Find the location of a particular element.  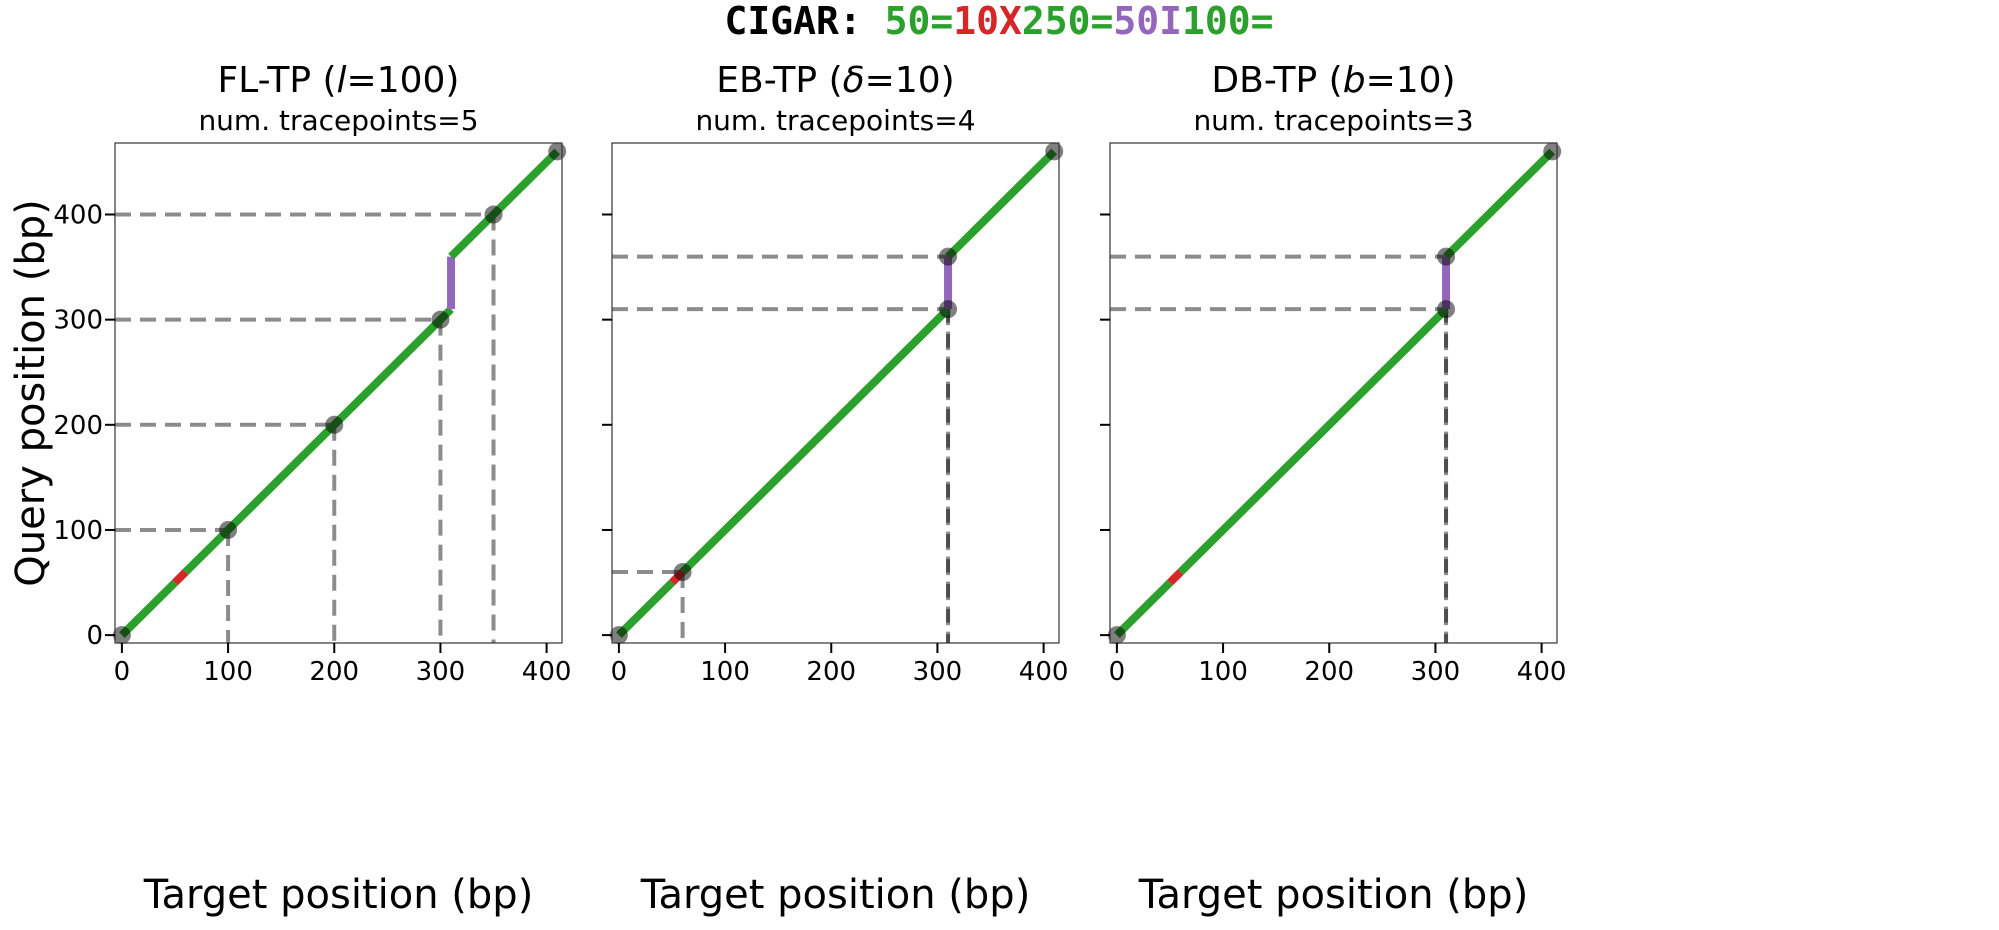

y-axis-label: Query position (bp) is located at coordinates (31, 392).